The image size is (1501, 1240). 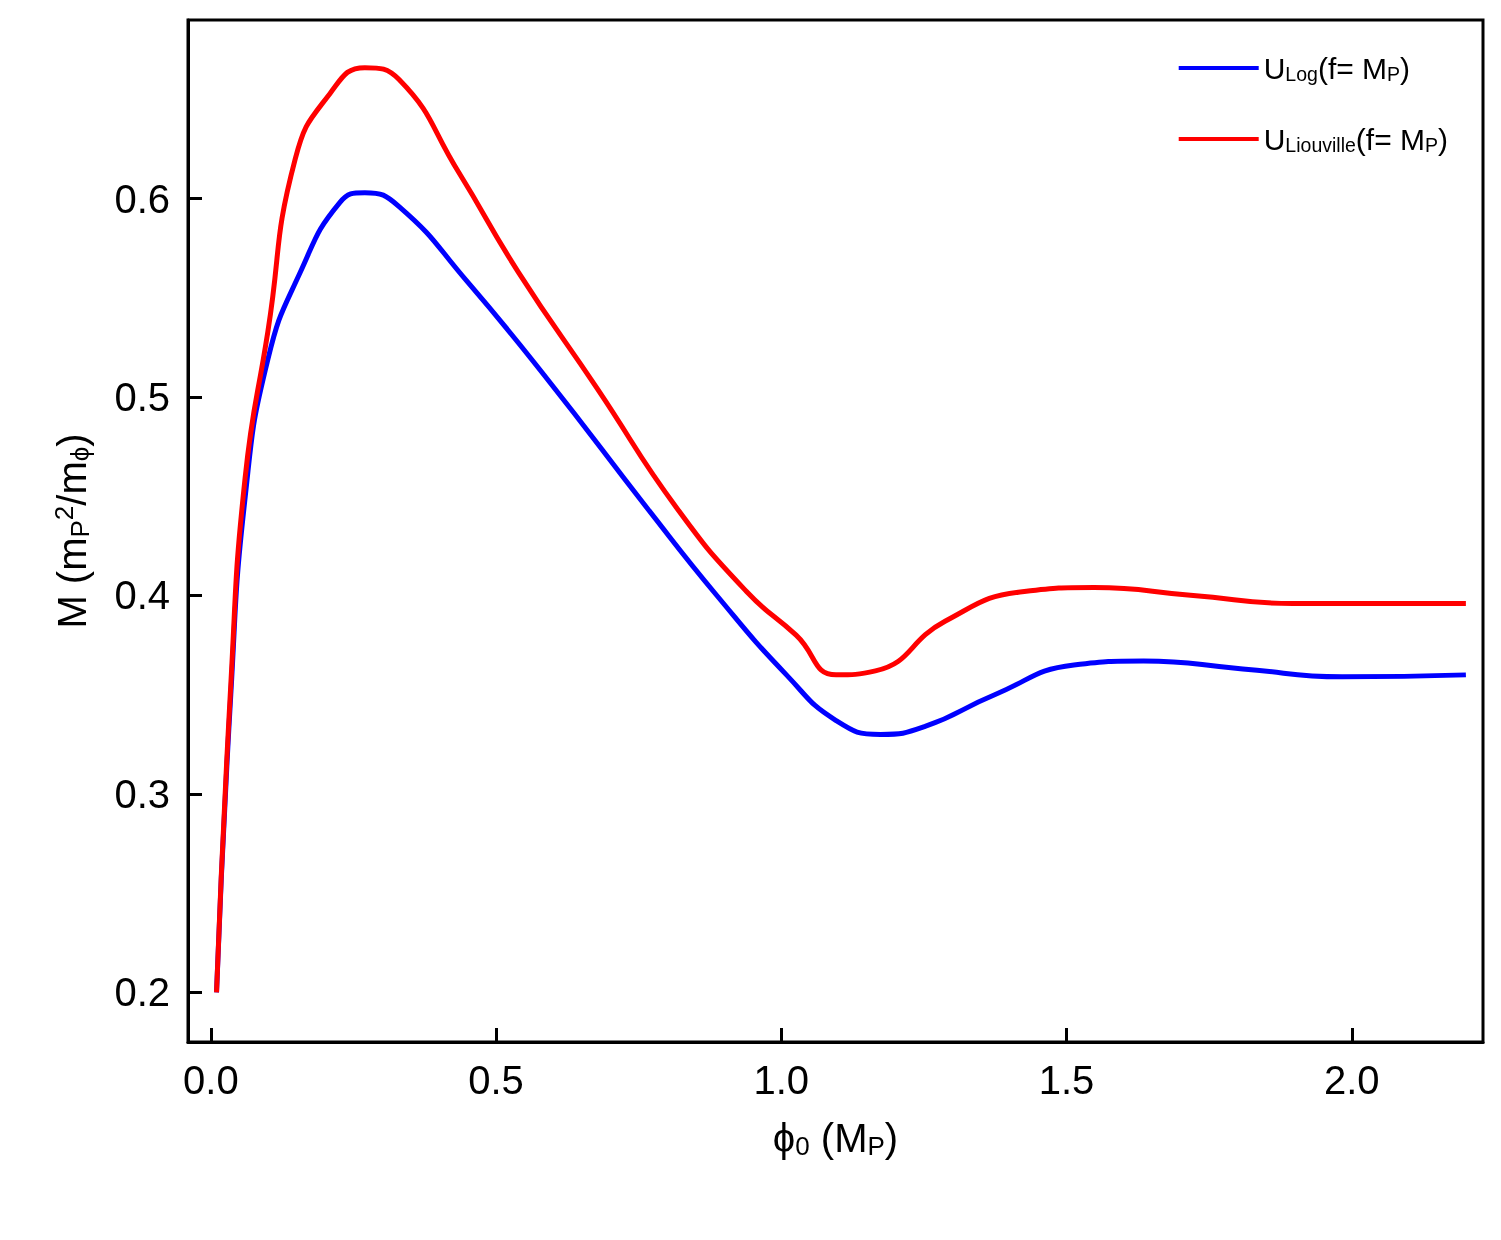 I want to click on y-tick-label: 0.5, so click(x=142, y=397).